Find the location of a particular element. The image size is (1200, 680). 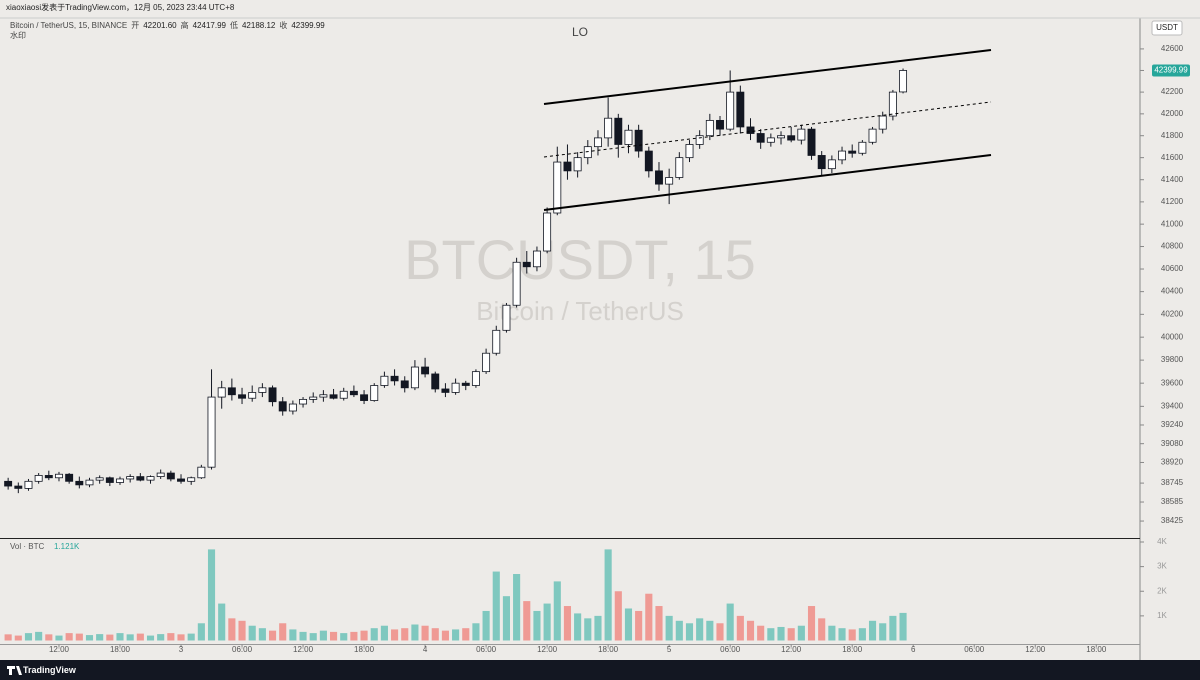

legend-text: 42399.99 is located at coordinates (308, 25).